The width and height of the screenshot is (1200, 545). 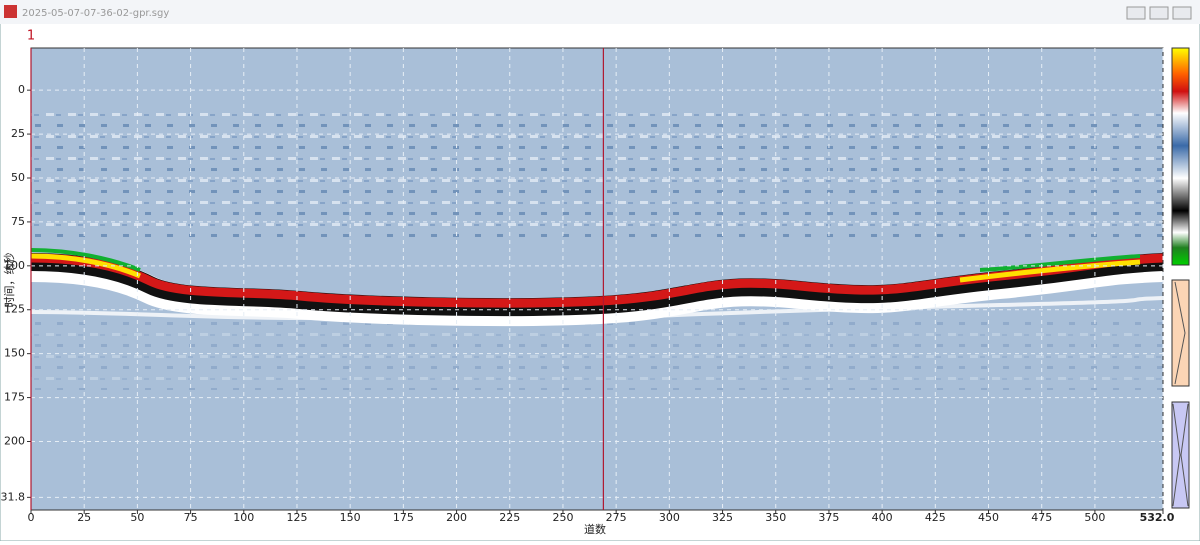 I want to click on minimize-button, so click(x=1136, y=13).